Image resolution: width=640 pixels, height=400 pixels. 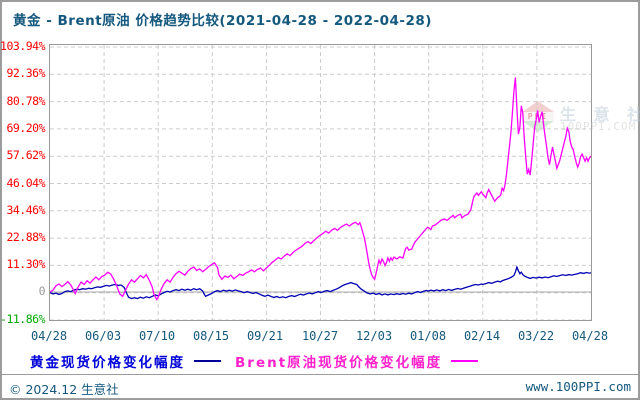 I want to click on footer-site-link: www.100PPI.com, so click(x=578, y=386).